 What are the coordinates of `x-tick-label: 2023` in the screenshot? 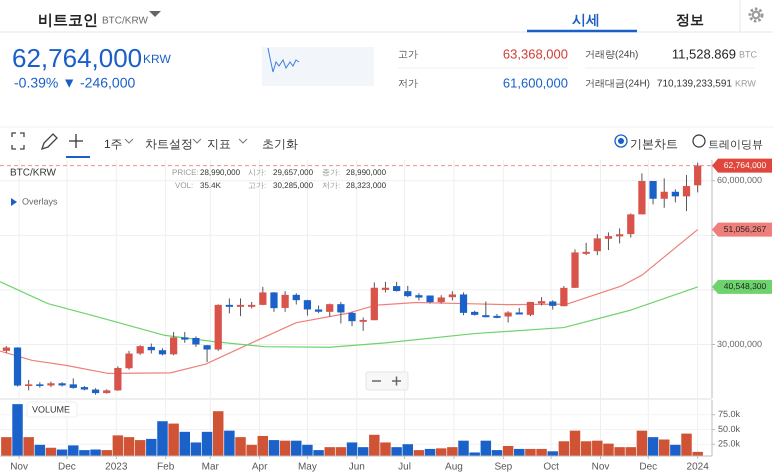 It's located at (116, 467).